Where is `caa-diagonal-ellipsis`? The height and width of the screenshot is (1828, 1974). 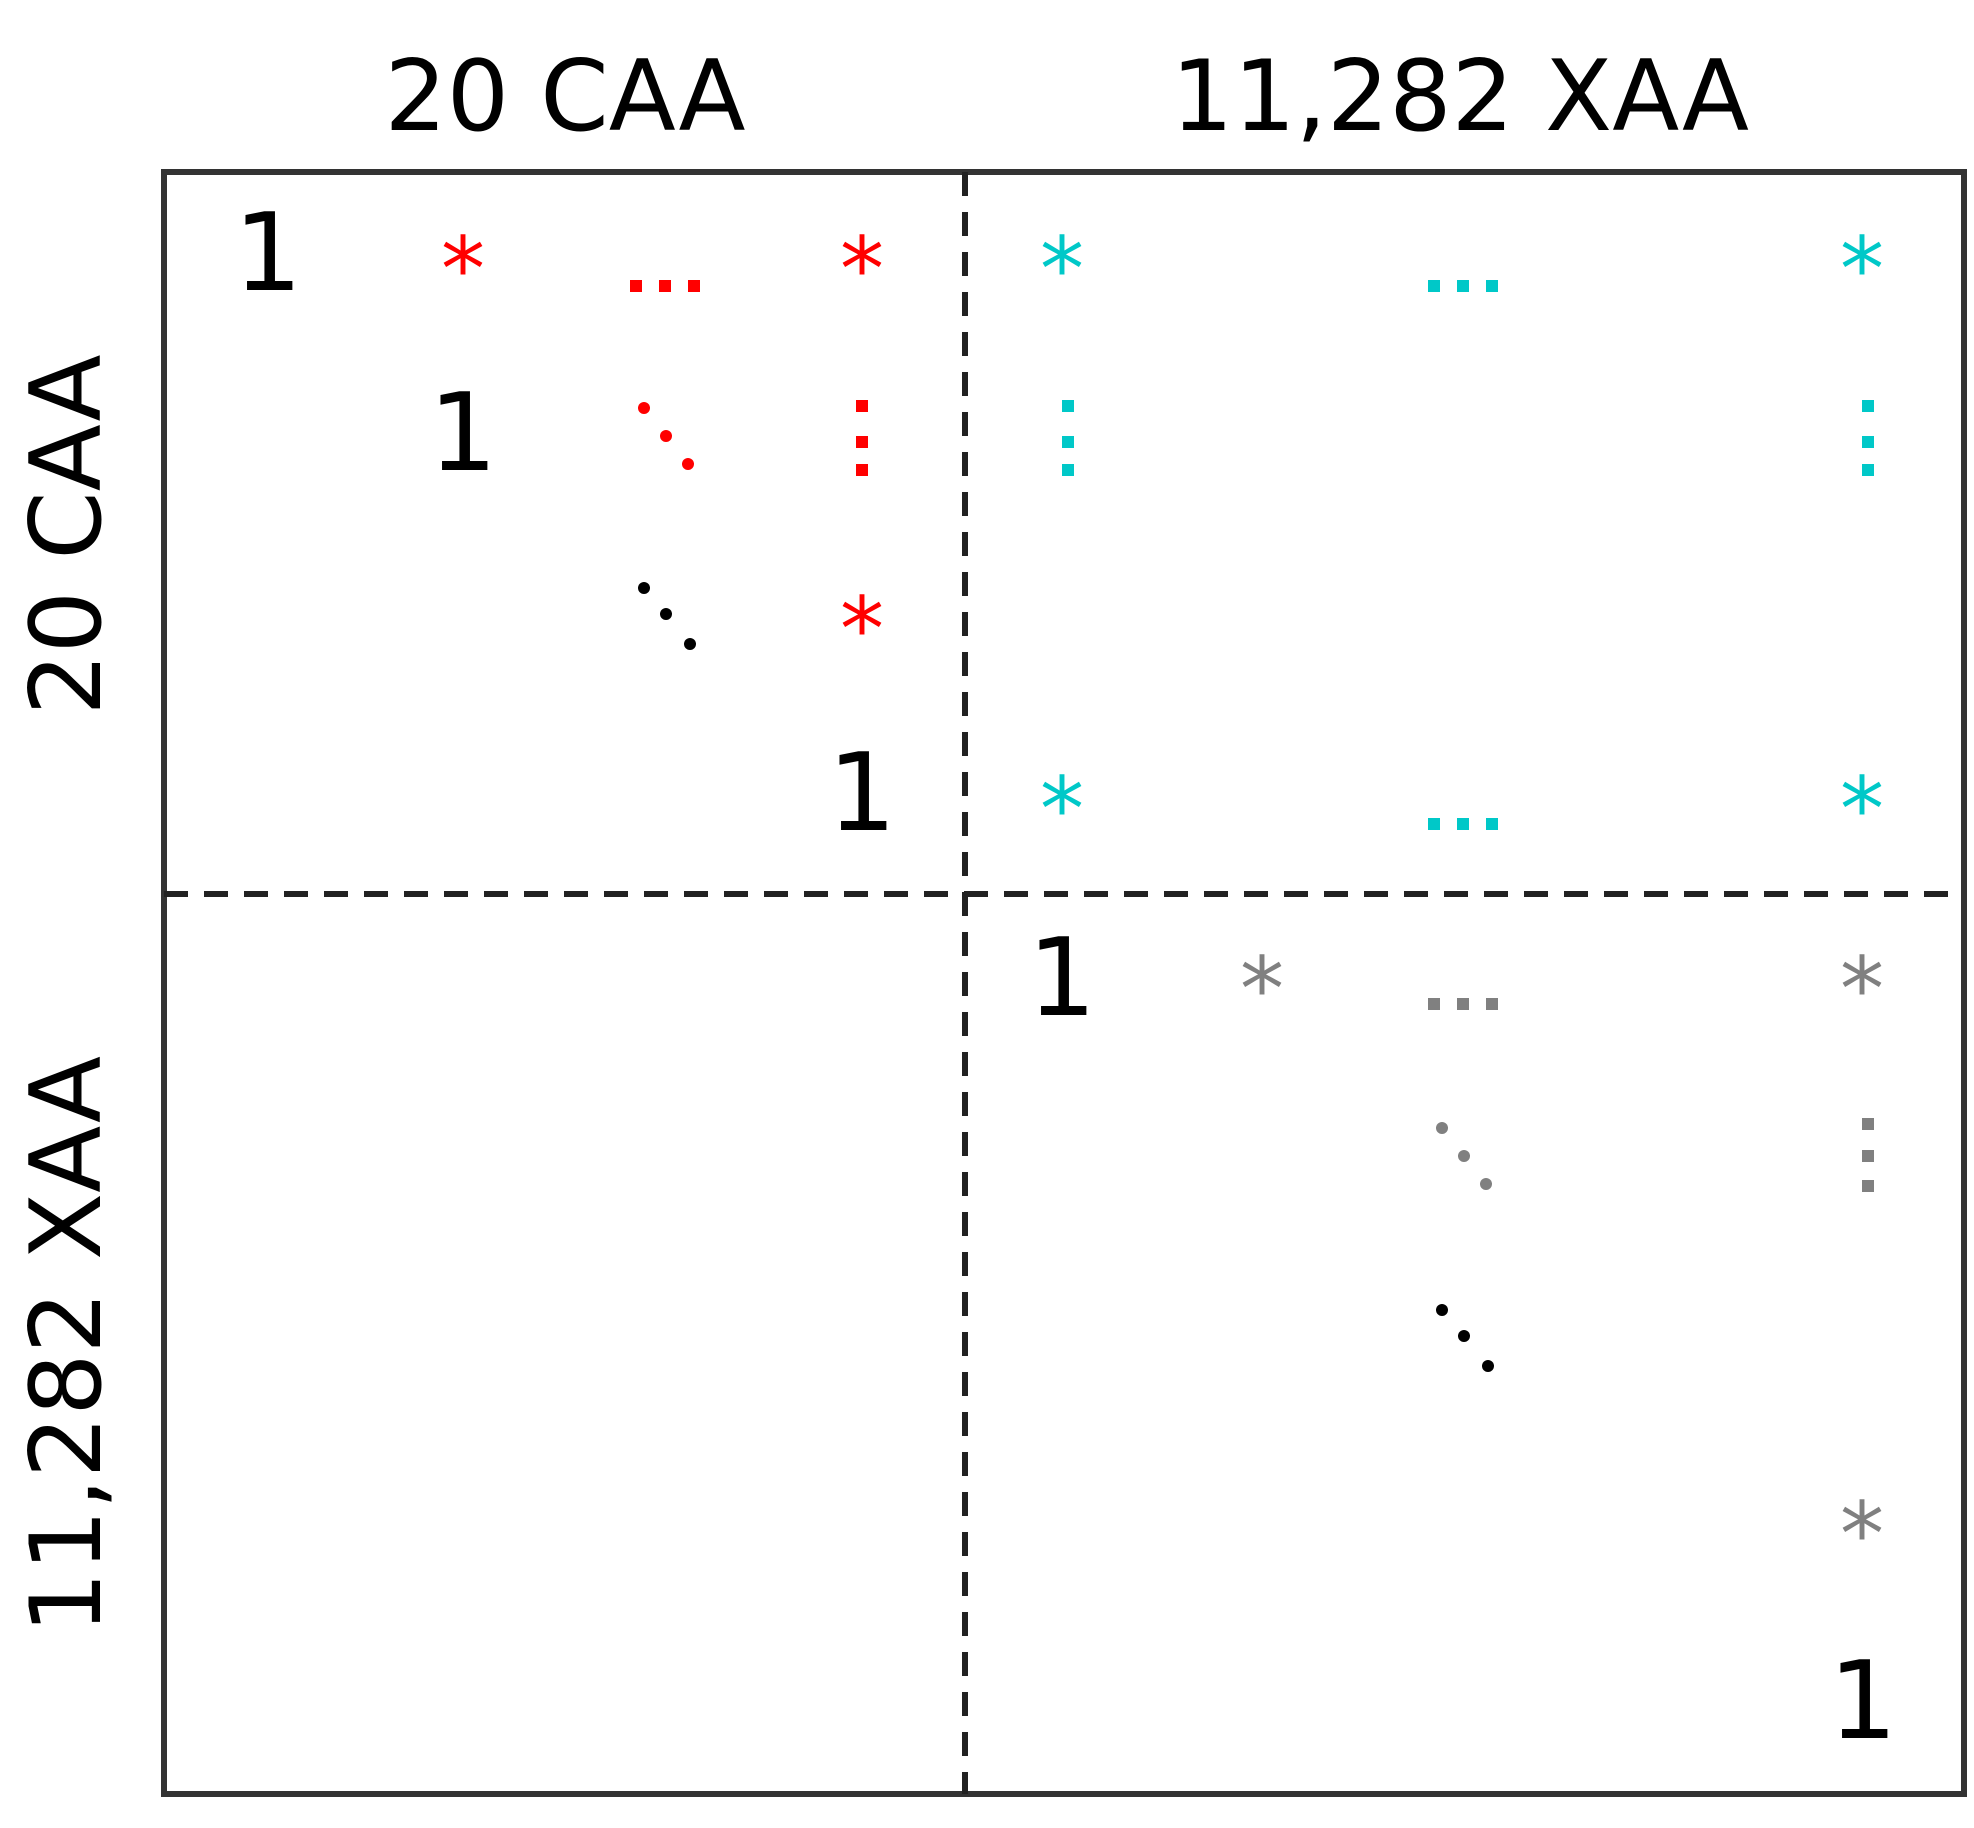 caa-diagonal-ellipsis is located at coordinates (666, 436).